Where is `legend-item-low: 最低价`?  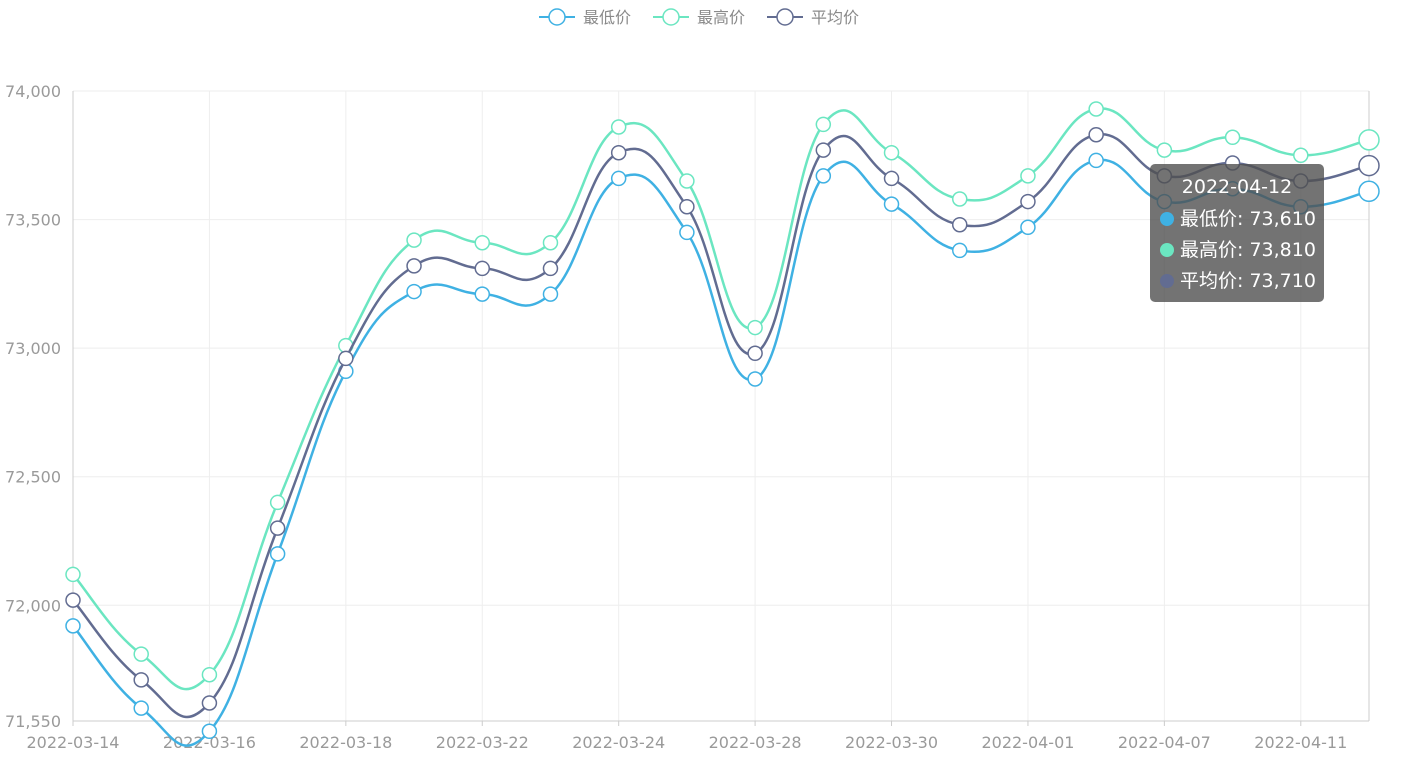
legend-item-low: 最低价 is located at coordinates (585, 17).